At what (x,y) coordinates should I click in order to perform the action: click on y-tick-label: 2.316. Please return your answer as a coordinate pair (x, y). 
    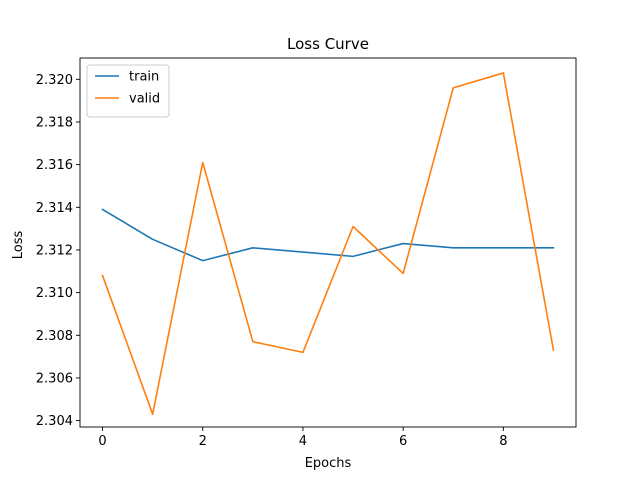
    Looking at the image, I should click on (54, 165).